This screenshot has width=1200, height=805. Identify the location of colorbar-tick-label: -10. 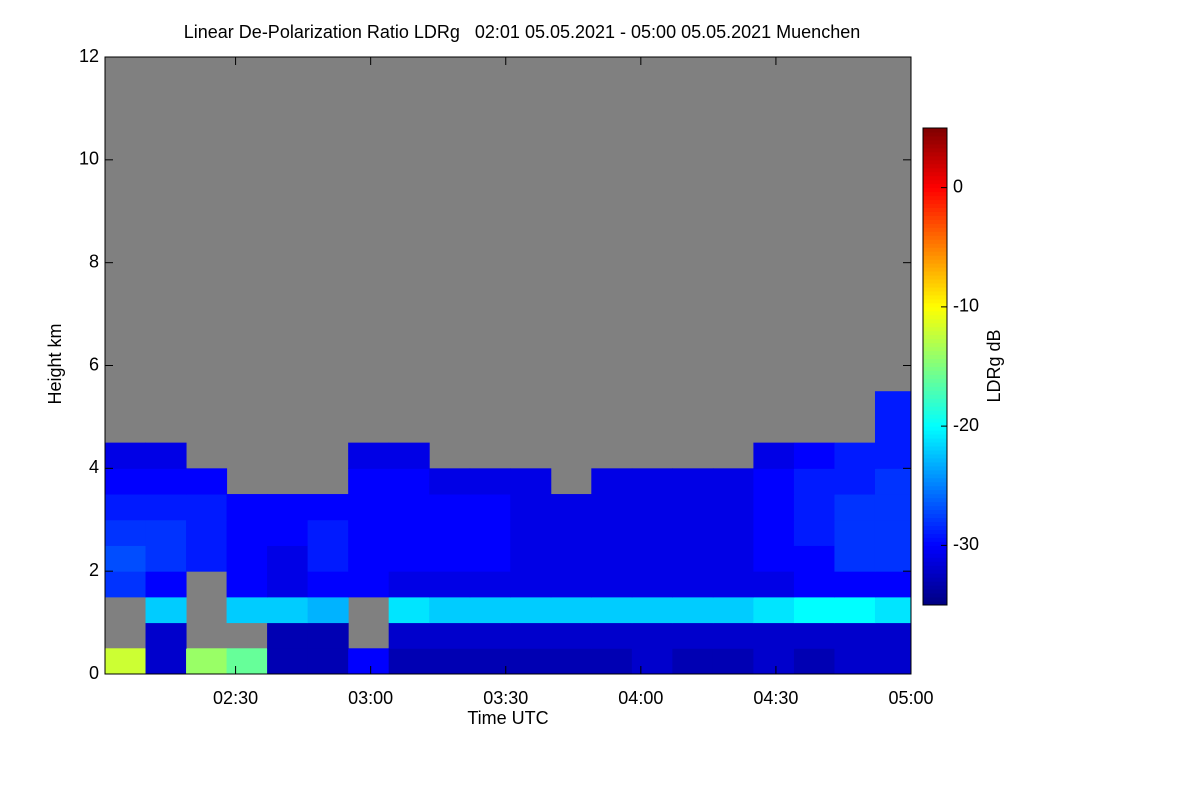
(966, 306).